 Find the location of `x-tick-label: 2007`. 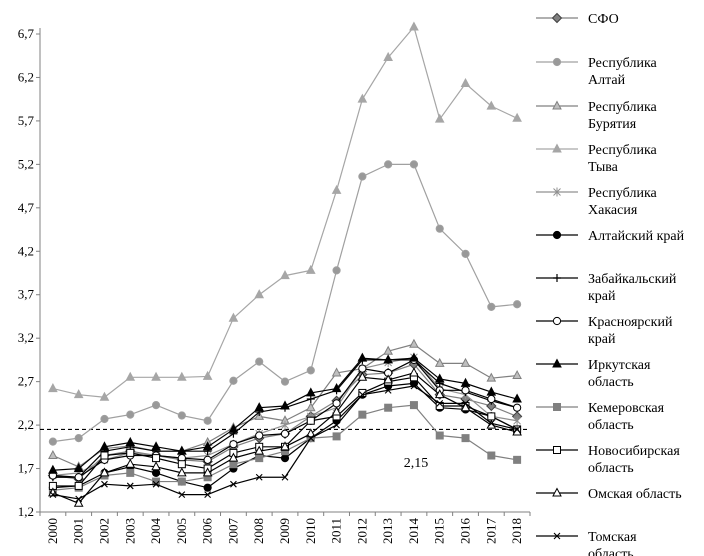

x-tick-label: 2007 is located at coordinates (232, 531).